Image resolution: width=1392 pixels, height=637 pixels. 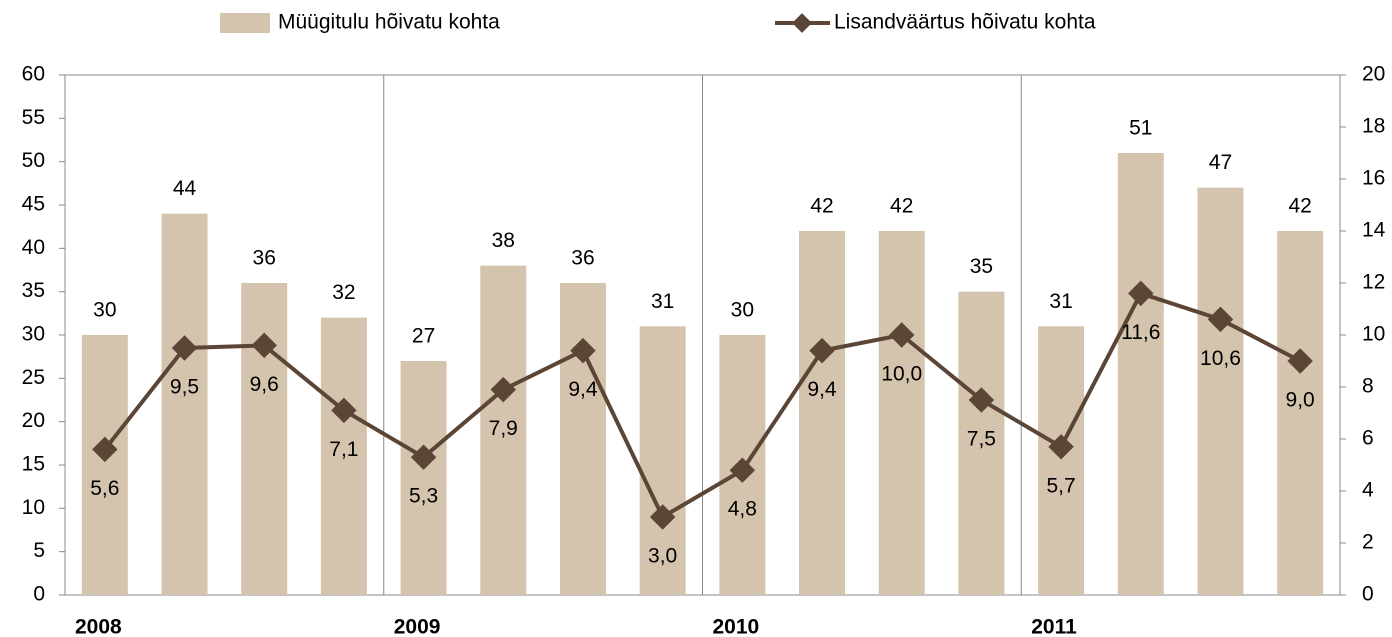 What do you see at coordinates (1373, 178) in the screenshot?
I see `y2-tick-label: 16` at bounding box center [1373, 178].